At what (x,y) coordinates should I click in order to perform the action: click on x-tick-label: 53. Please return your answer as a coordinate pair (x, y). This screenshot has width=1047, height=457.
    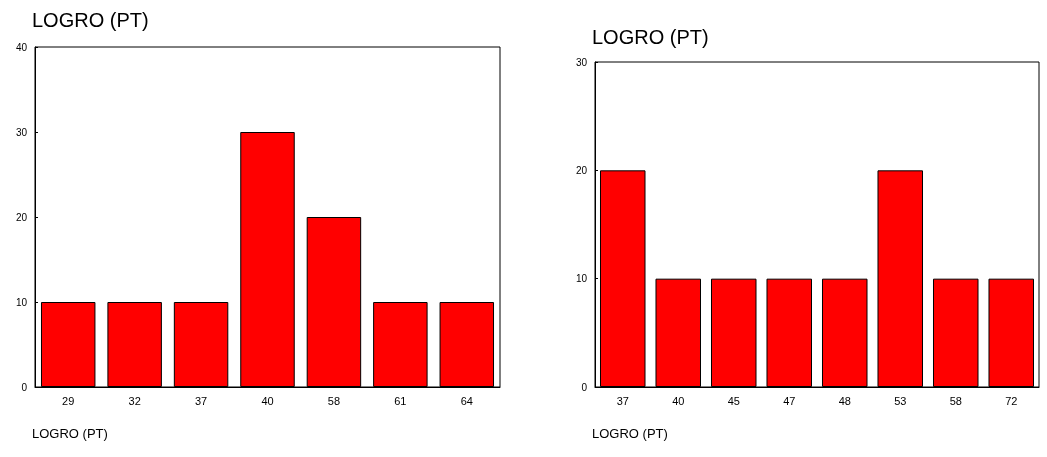
    Looking at the image, I should click on (900, 400).